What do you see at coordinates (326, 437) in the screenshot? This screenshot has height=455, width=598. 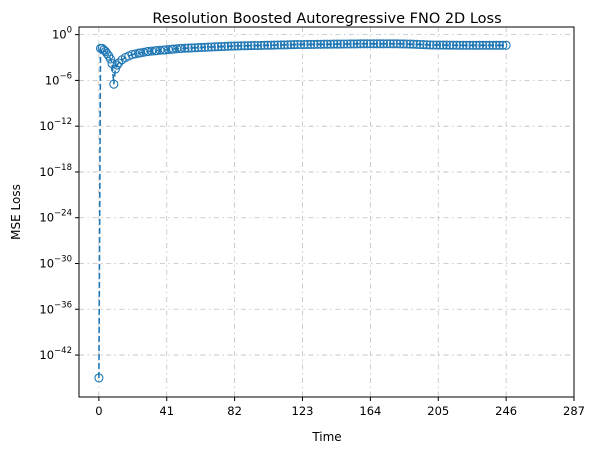 I see `x-axis-label: Time` at bounding box center [326, 437].